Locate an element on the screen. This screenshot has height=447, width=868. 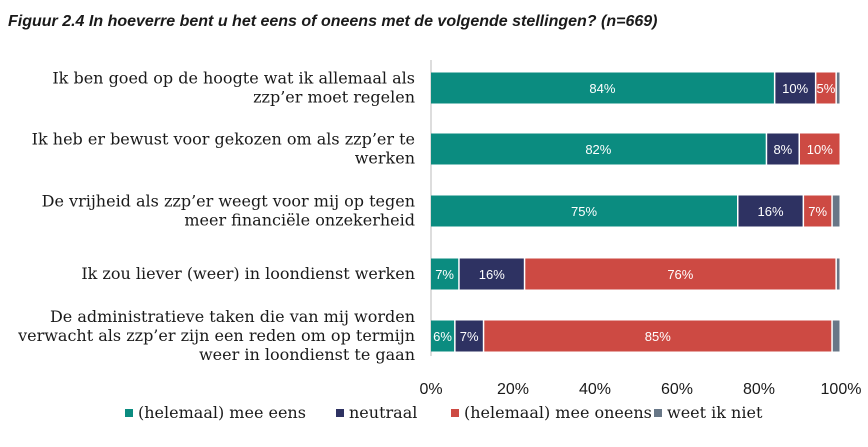
x-tick-label: 0% is located at coordinates (430, 389).